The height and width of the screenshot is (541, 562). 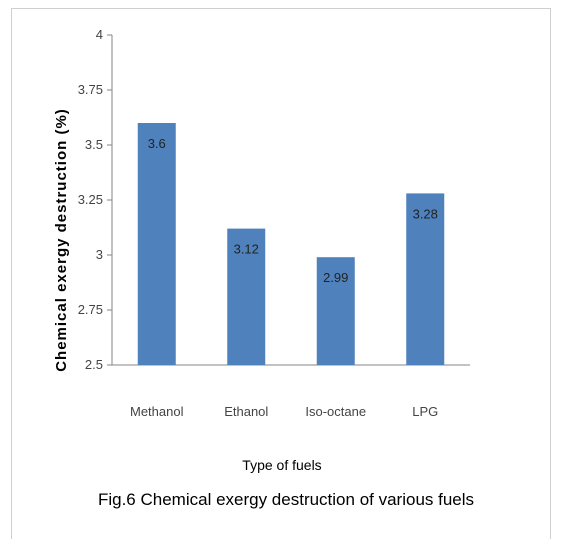 What do you see at coordinates (99, 34) in the screenshot?
I see `y-tick-label: 4` at bounding box center [99, 34].